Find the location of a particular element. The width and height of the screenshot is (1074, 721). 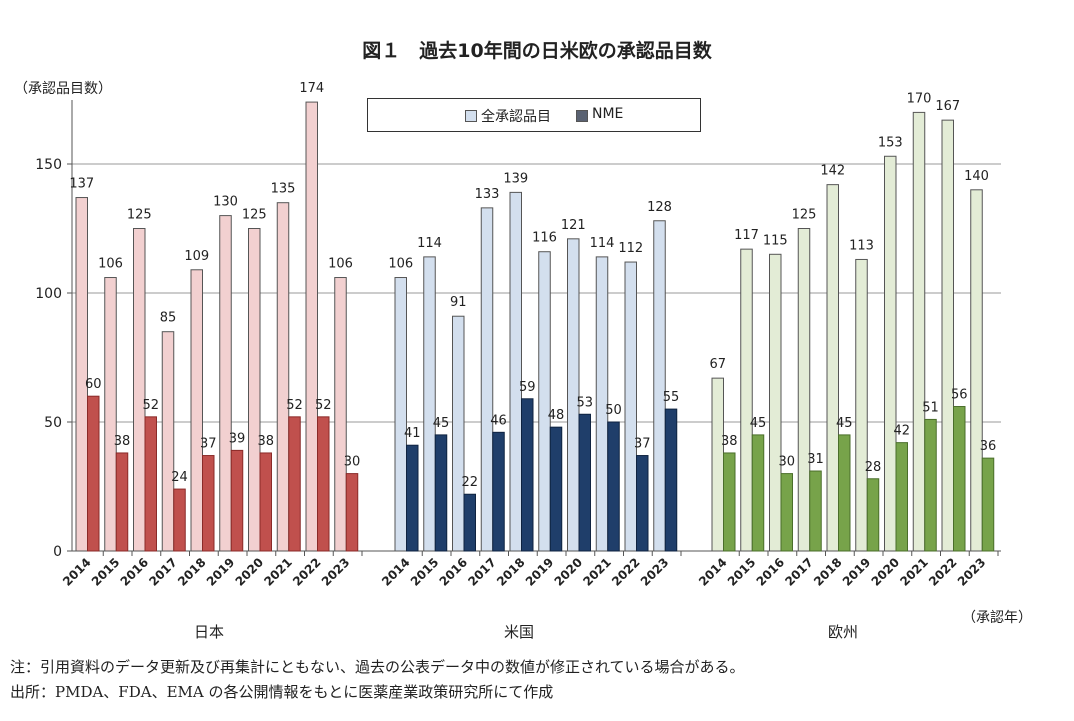

data-label-all: 167 is located at coordinates (947, 106).